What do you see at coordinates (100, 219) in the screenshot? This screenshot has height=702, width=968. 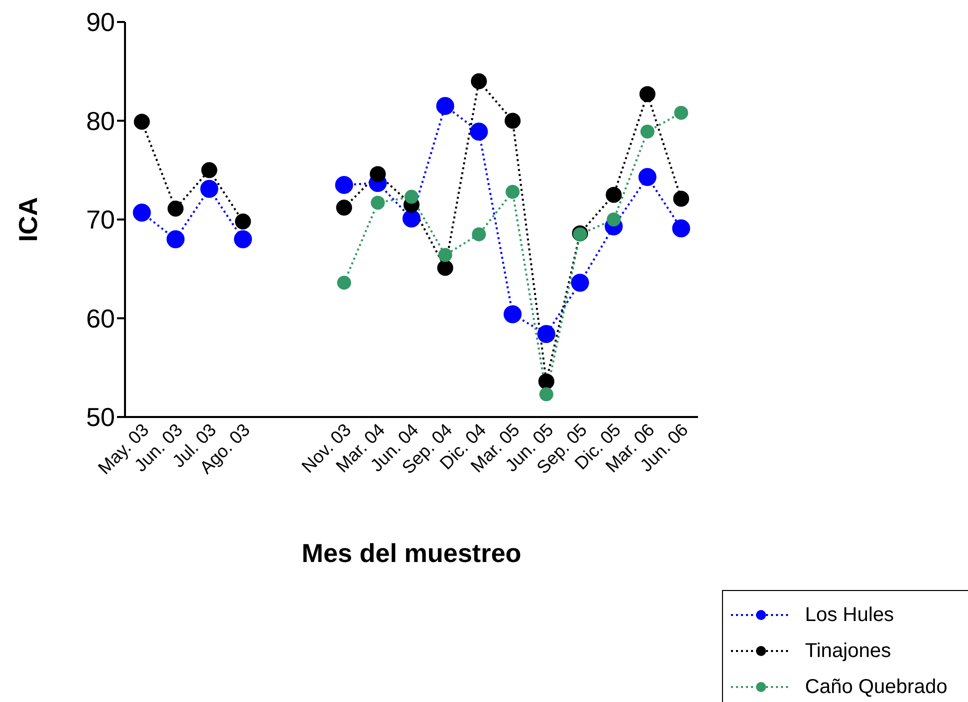 I see `y-tick-label: 70` at bounding box center [100, 219].